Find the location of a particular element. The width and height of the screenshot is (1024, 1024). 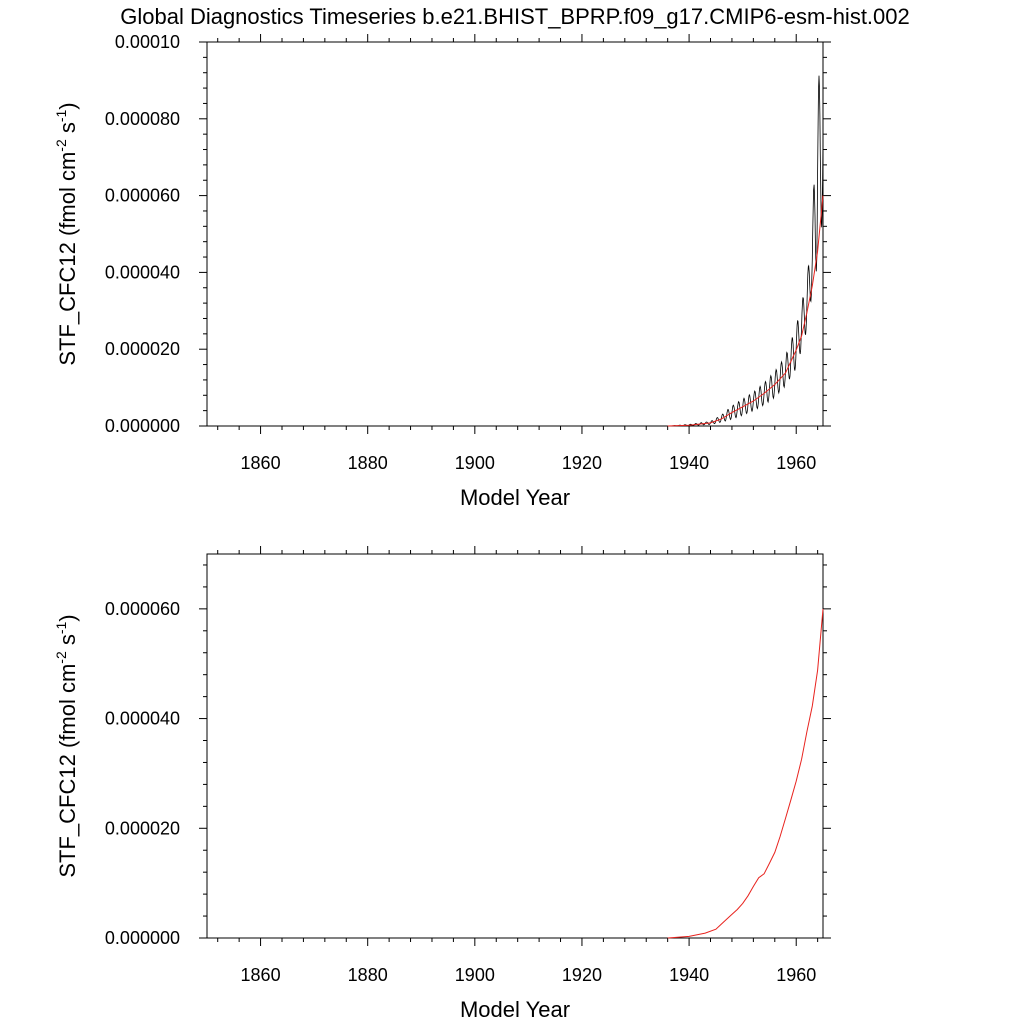

y-axis-label-bottom: STF_CFC12 (fmol cm-2 s-1) is located at coordinates (66, 745).